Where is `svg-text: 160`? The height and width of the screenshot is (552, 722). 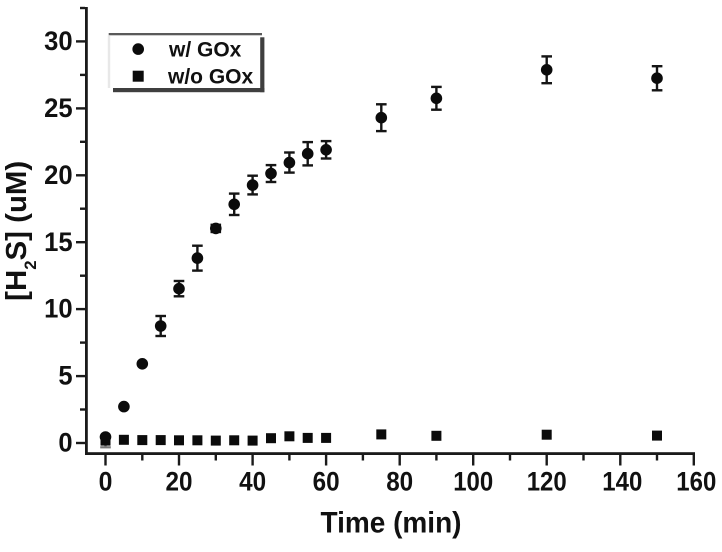 svg-text: 160 is located at coordinates (696, 482).